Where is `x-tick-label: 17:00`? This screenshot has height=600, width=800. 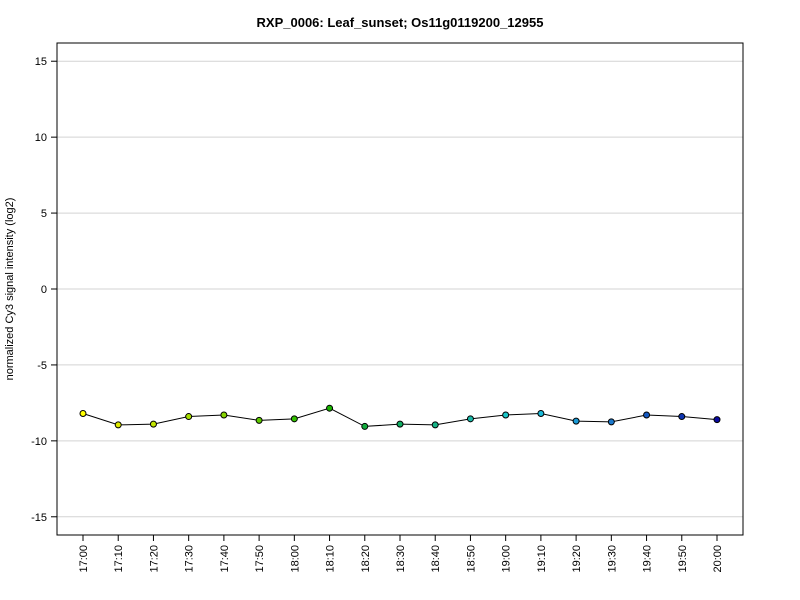 x-tick-label: 17:00 is located at coordinates (84, 559).